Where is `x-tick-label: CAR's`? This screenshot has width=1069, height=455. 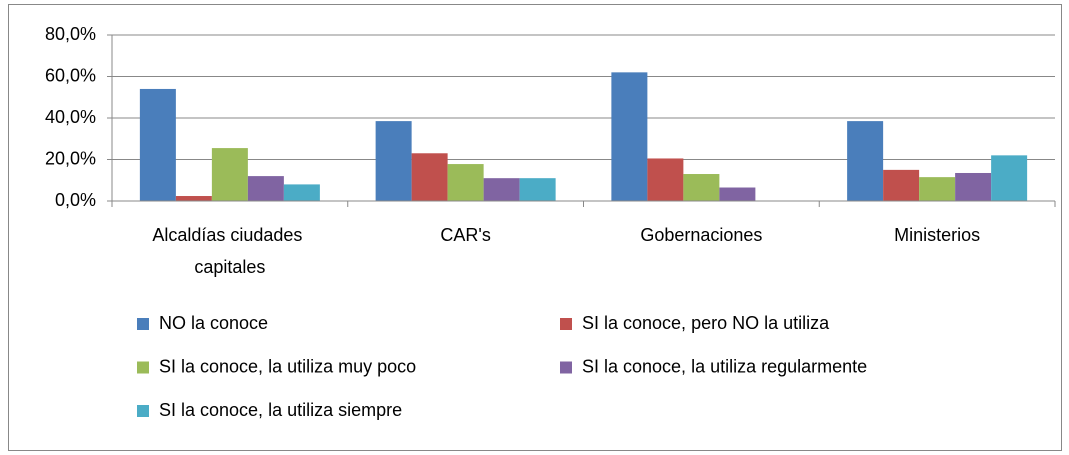
x-tick-label: CAR's is located at coordinates (465, 235).